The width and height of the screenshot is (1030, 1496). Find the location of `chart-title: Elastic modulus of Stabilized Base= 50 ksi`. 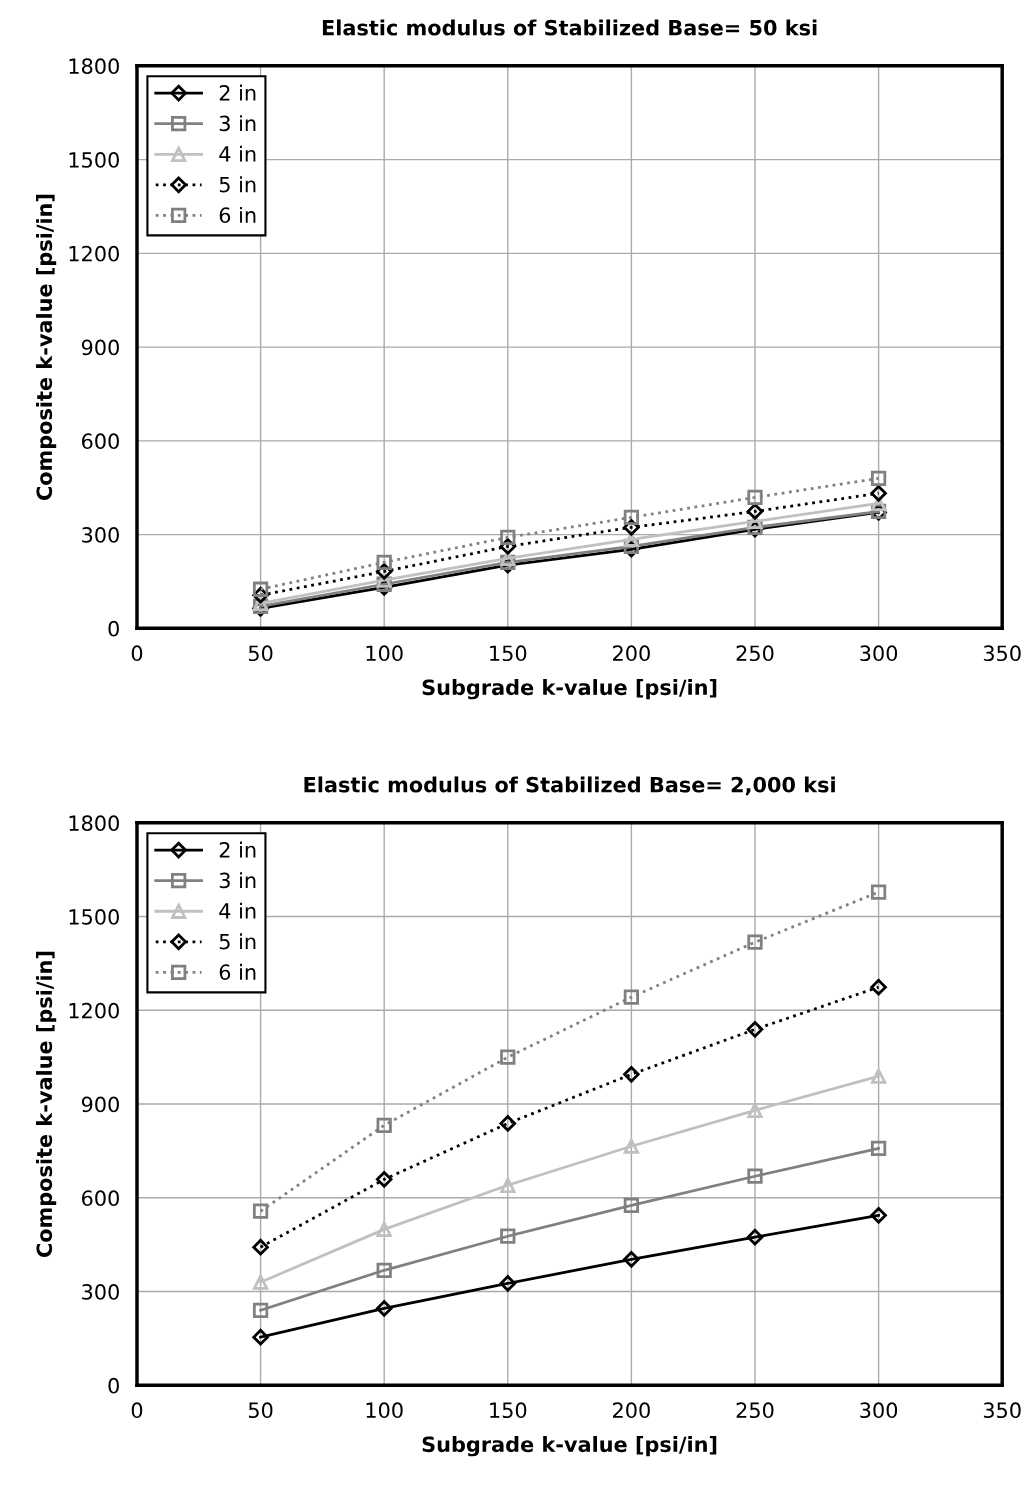

chart-title: Elastic modulus of Stabilized Base= 50 ksi is located at coordinates (569, 27).